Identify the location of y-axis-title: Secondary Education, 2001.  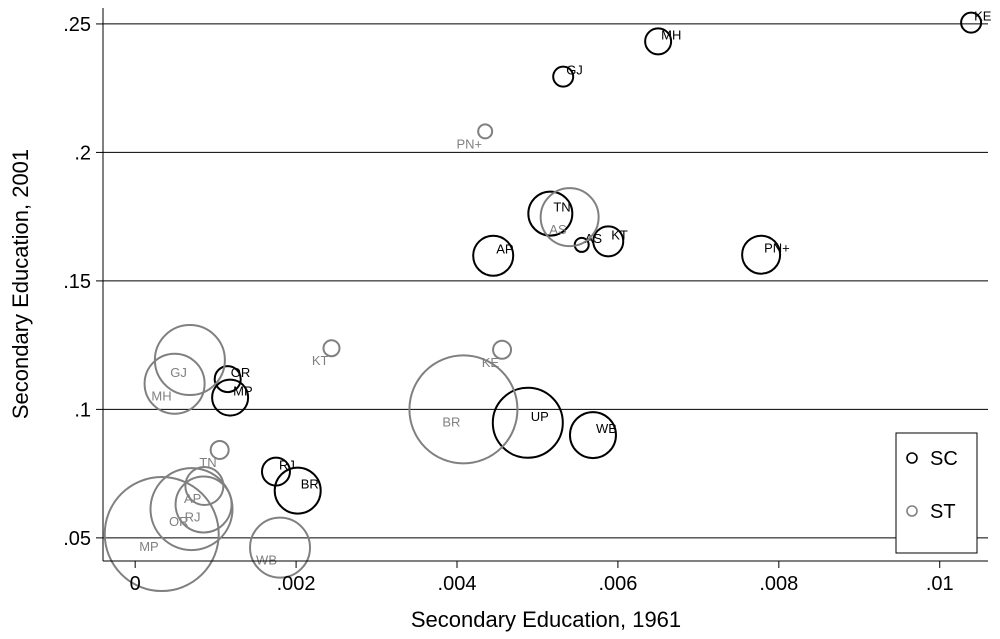
(20, 284).